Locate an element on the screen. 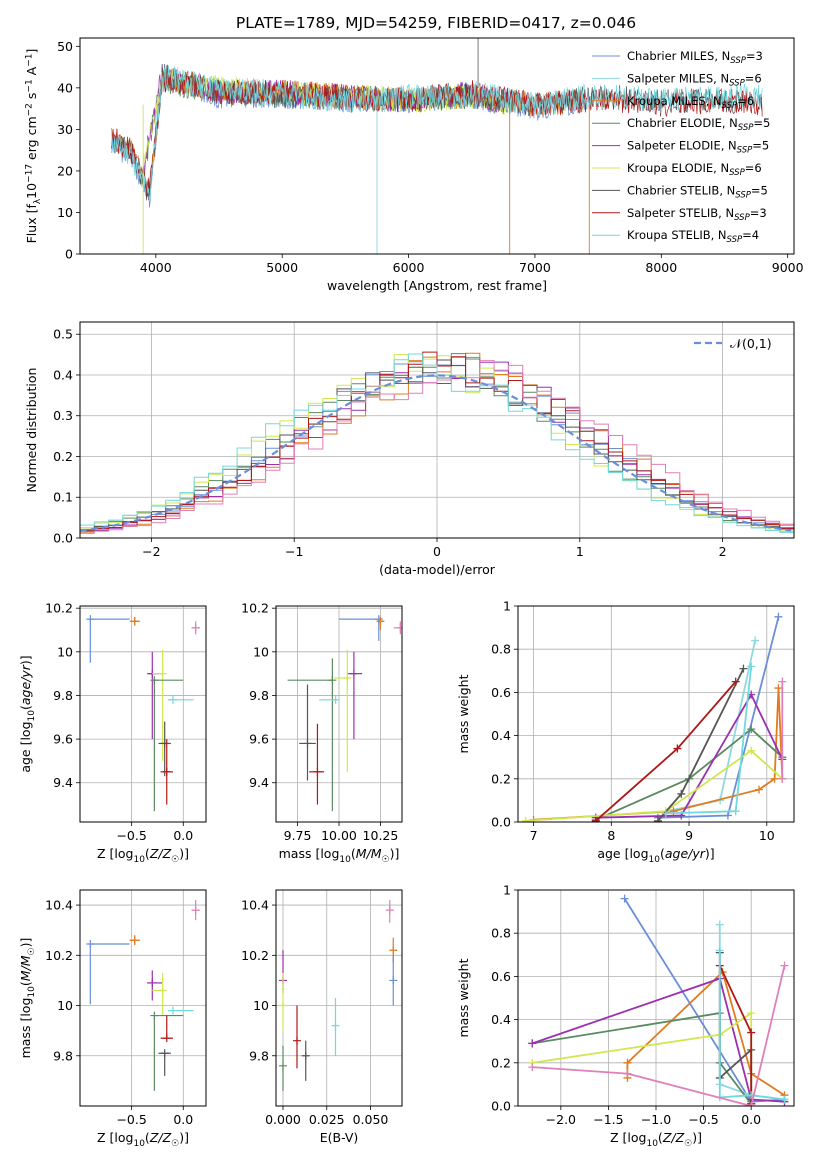  plot-area-spectrum is located at coordinates (437, 146).